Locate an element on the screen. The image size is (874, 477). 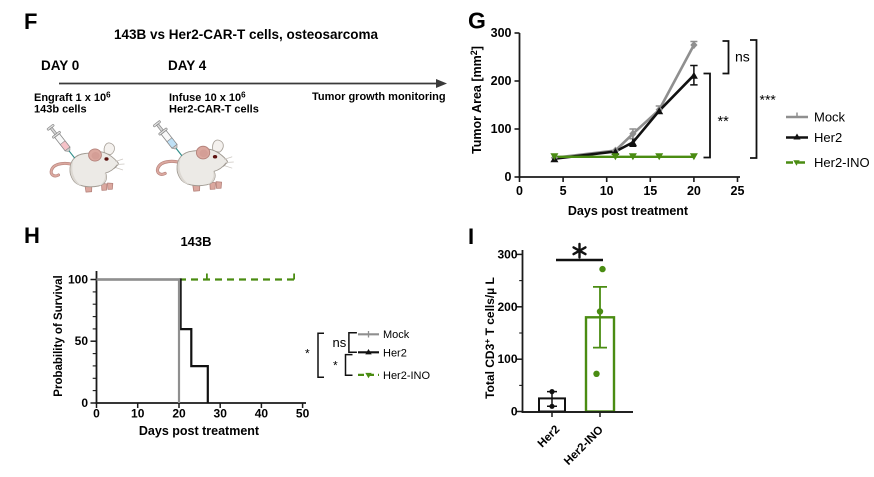
svg-text: Tumor Area [mm2] is located at coordinates (476, 100).